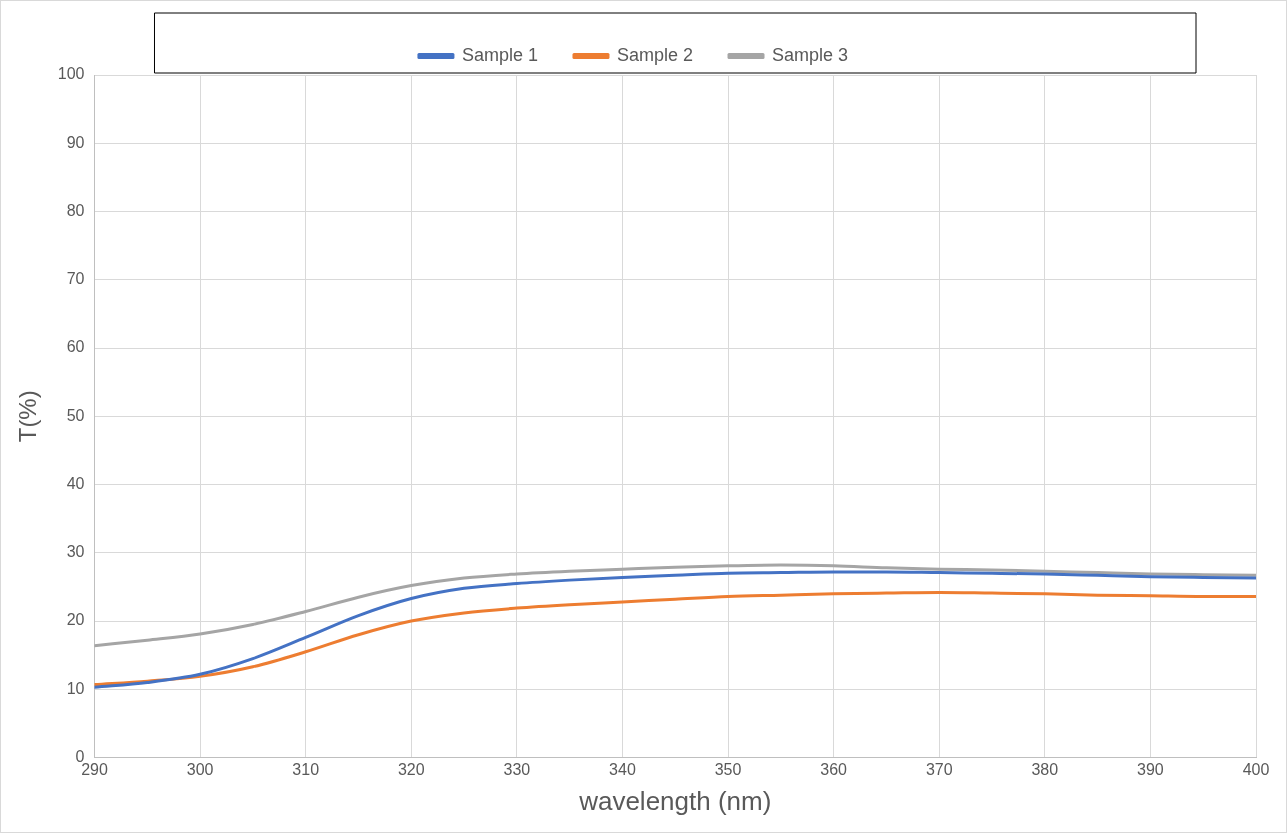  What do you see at coordinates (622, 769) in the screenshot?
I see `x-tick-label: 340` at bounding box center [622, 769].